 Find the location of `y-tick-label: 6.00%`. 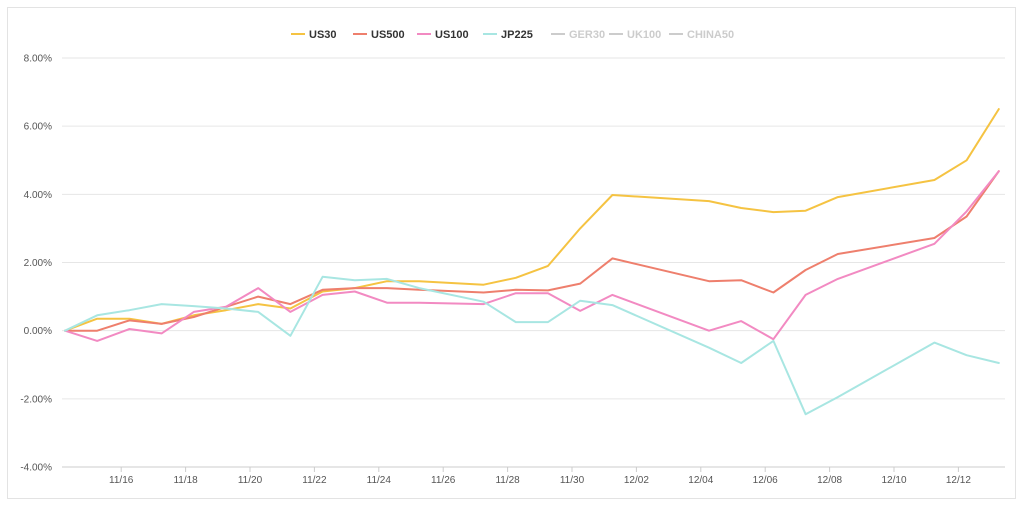

y-tick-label: 6.00% is located at coordinates (38, 127).